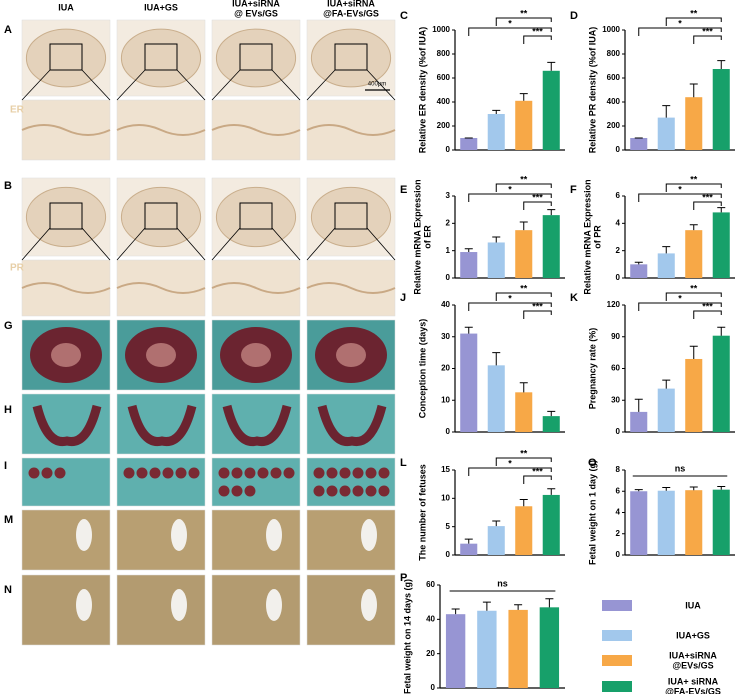  I want to click on y-axis-label: Relative mRNA Expression, so click(417, 236).